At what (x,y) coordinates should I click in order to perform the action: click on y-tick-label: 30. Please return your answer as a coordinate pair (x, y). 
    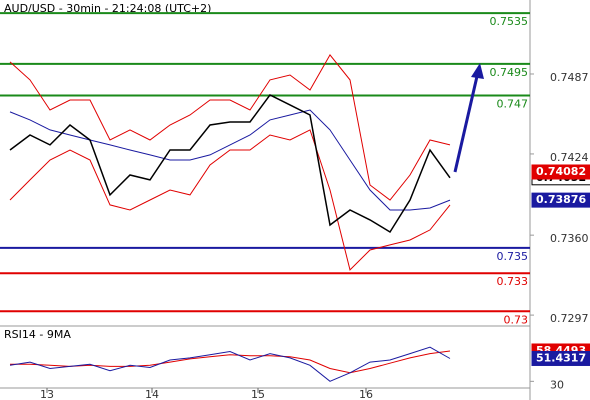
    Looking at the image, I should click on (557, 384).